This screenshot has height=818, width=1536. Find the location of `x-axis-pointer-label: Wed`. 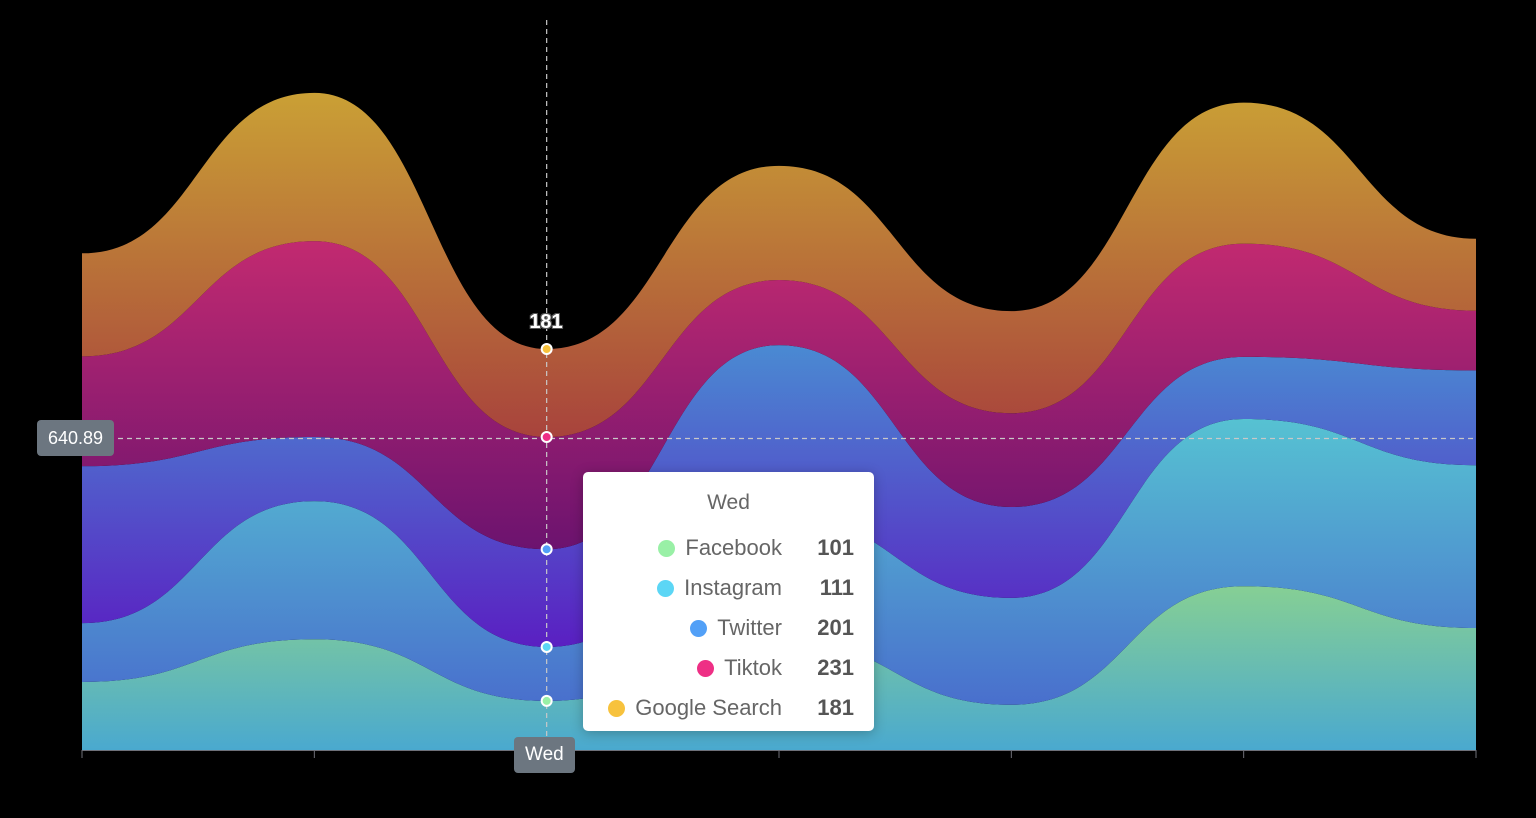

x-axis-pointer-label: Wed is located at coordinates (544, 755).